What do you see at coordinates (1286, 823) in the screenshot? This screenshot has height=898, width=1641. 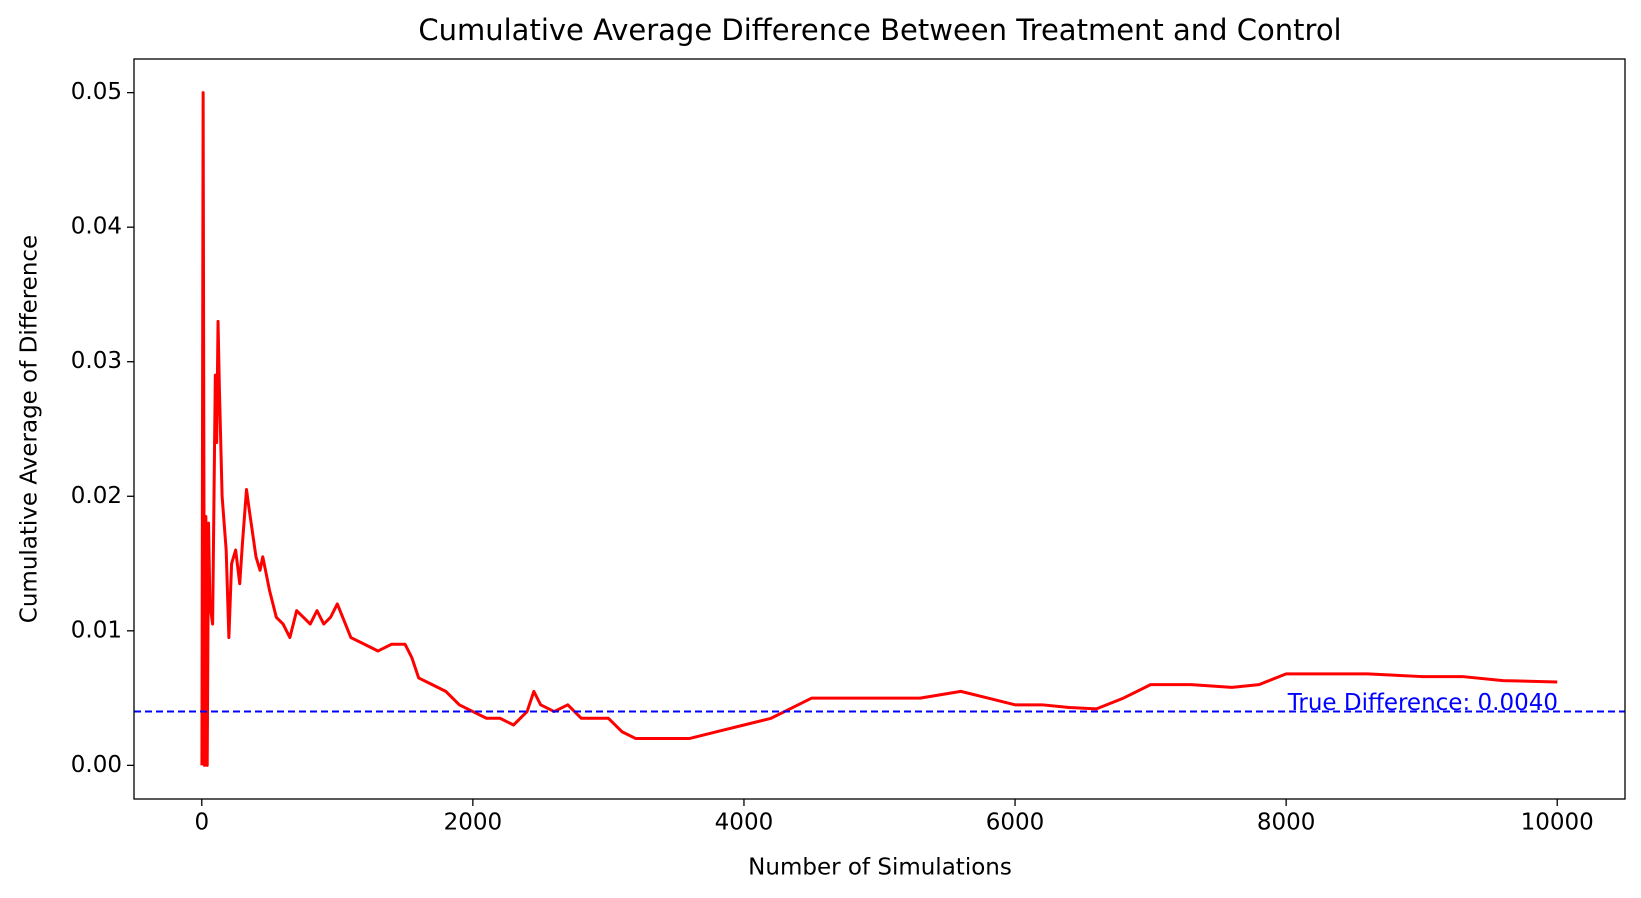 I see `x-tick-label: 8000` at bounding box center [1286, 823].